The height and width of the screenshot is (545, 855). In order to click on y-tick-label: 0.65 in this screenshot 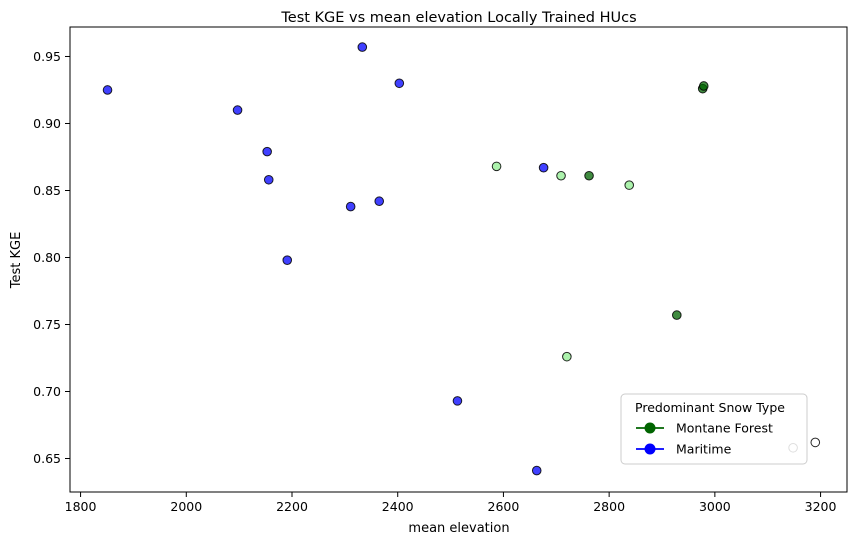, I will do `click(47, 458)`.